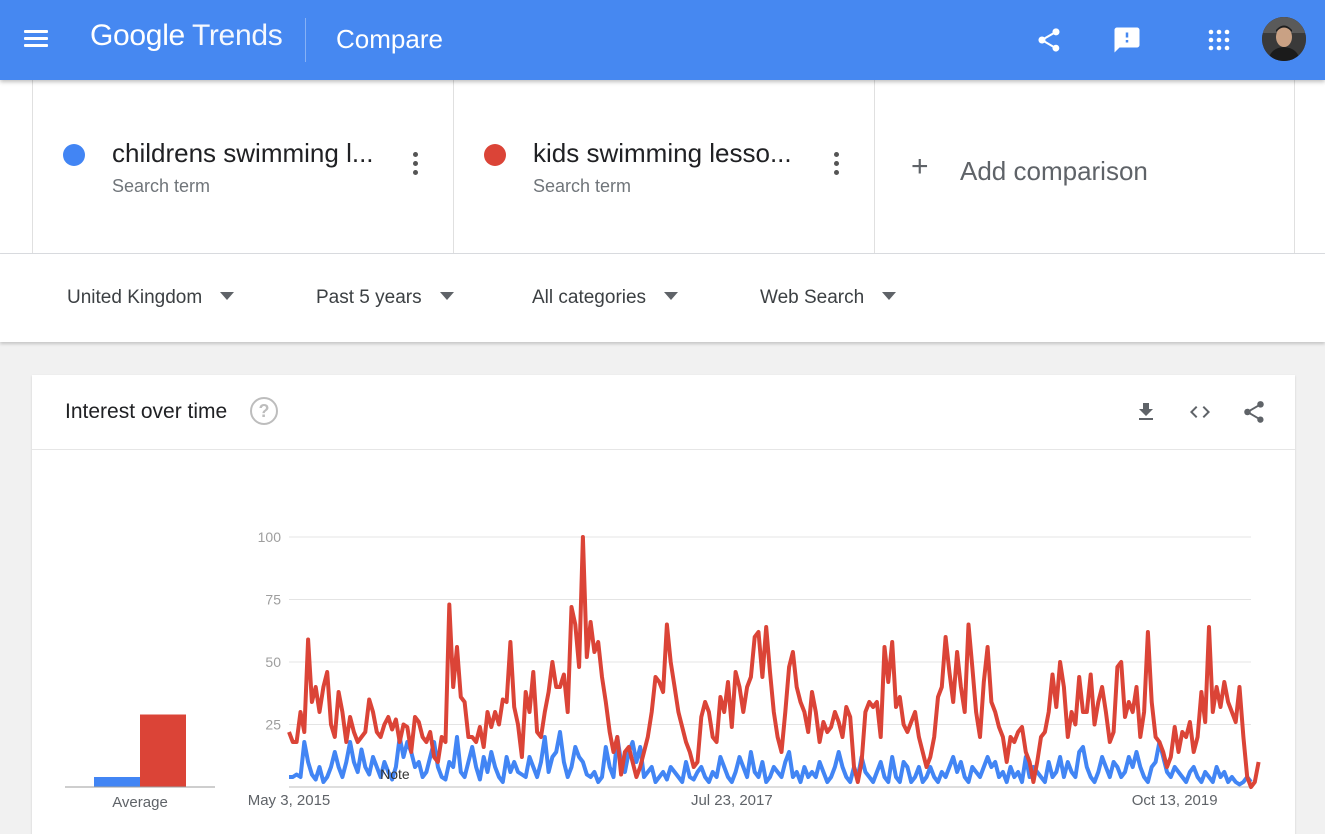 The height and width of the screenshot is (834, 1325). What do you see at coordinates (920, 166) in the screenshot?
I see `plus-icon: +` at bounding box center [920, 166].